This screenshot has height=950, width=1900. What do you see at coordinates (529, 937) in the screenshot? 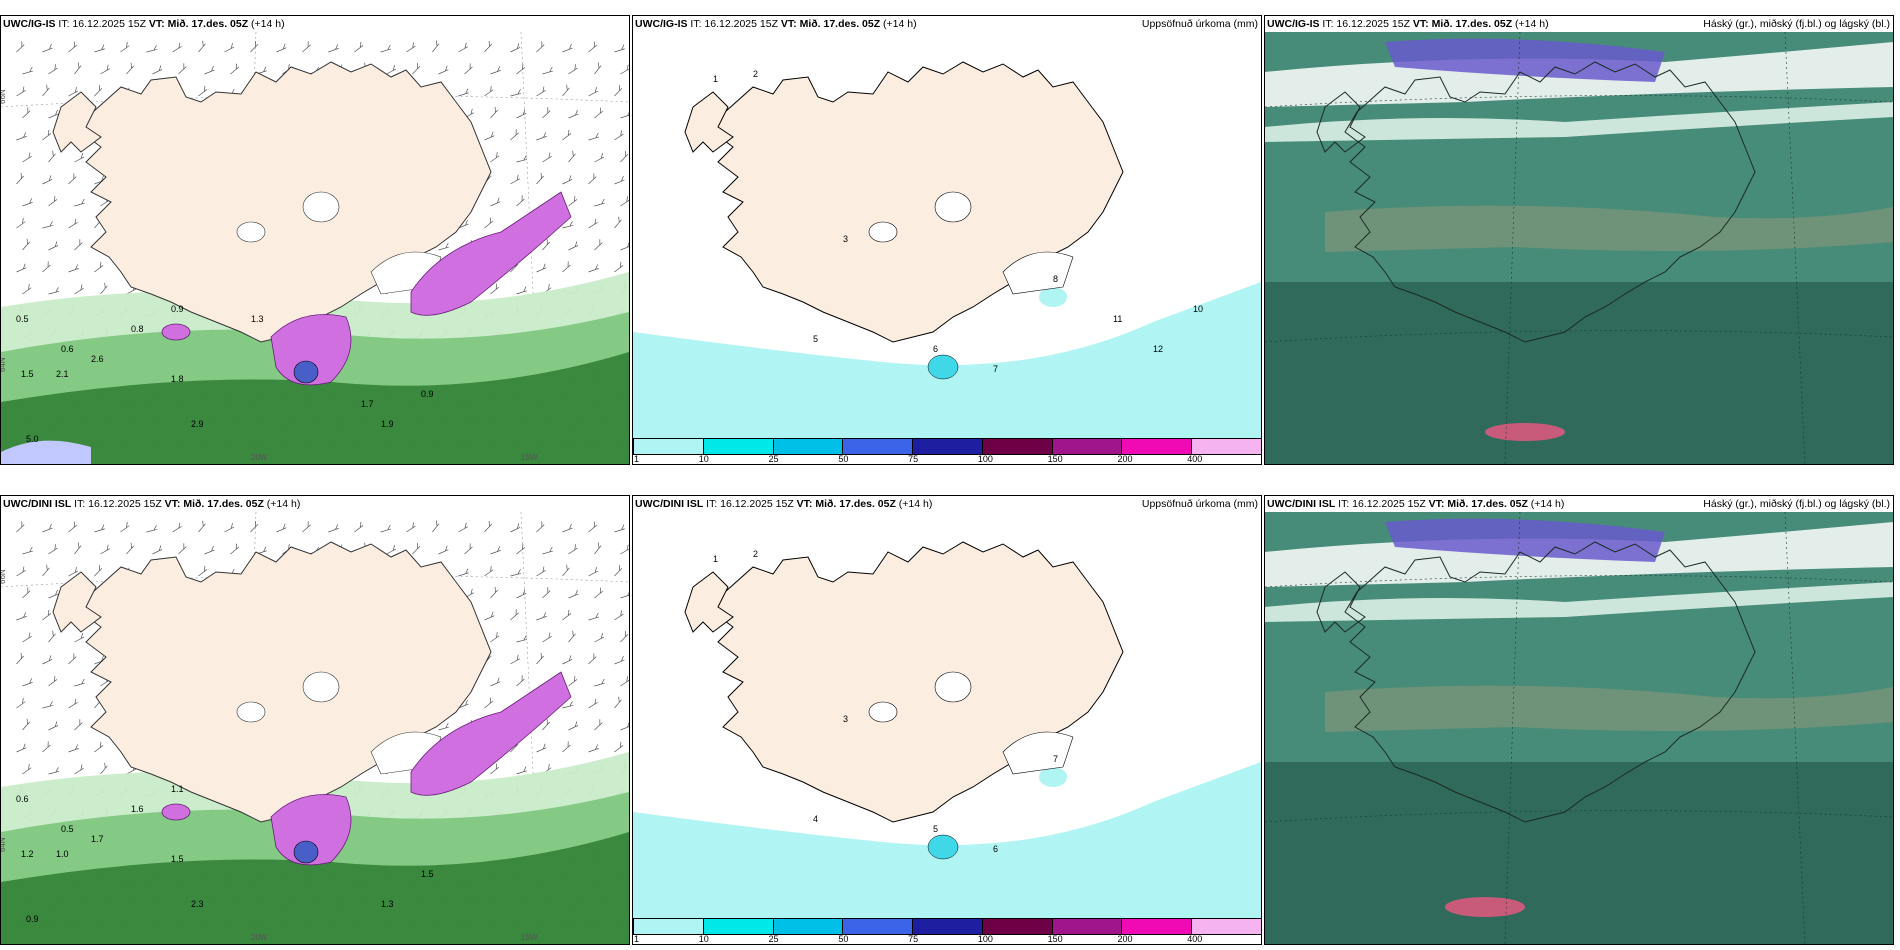
I see `lon-label: 15W` at bounding box center [529, 937].